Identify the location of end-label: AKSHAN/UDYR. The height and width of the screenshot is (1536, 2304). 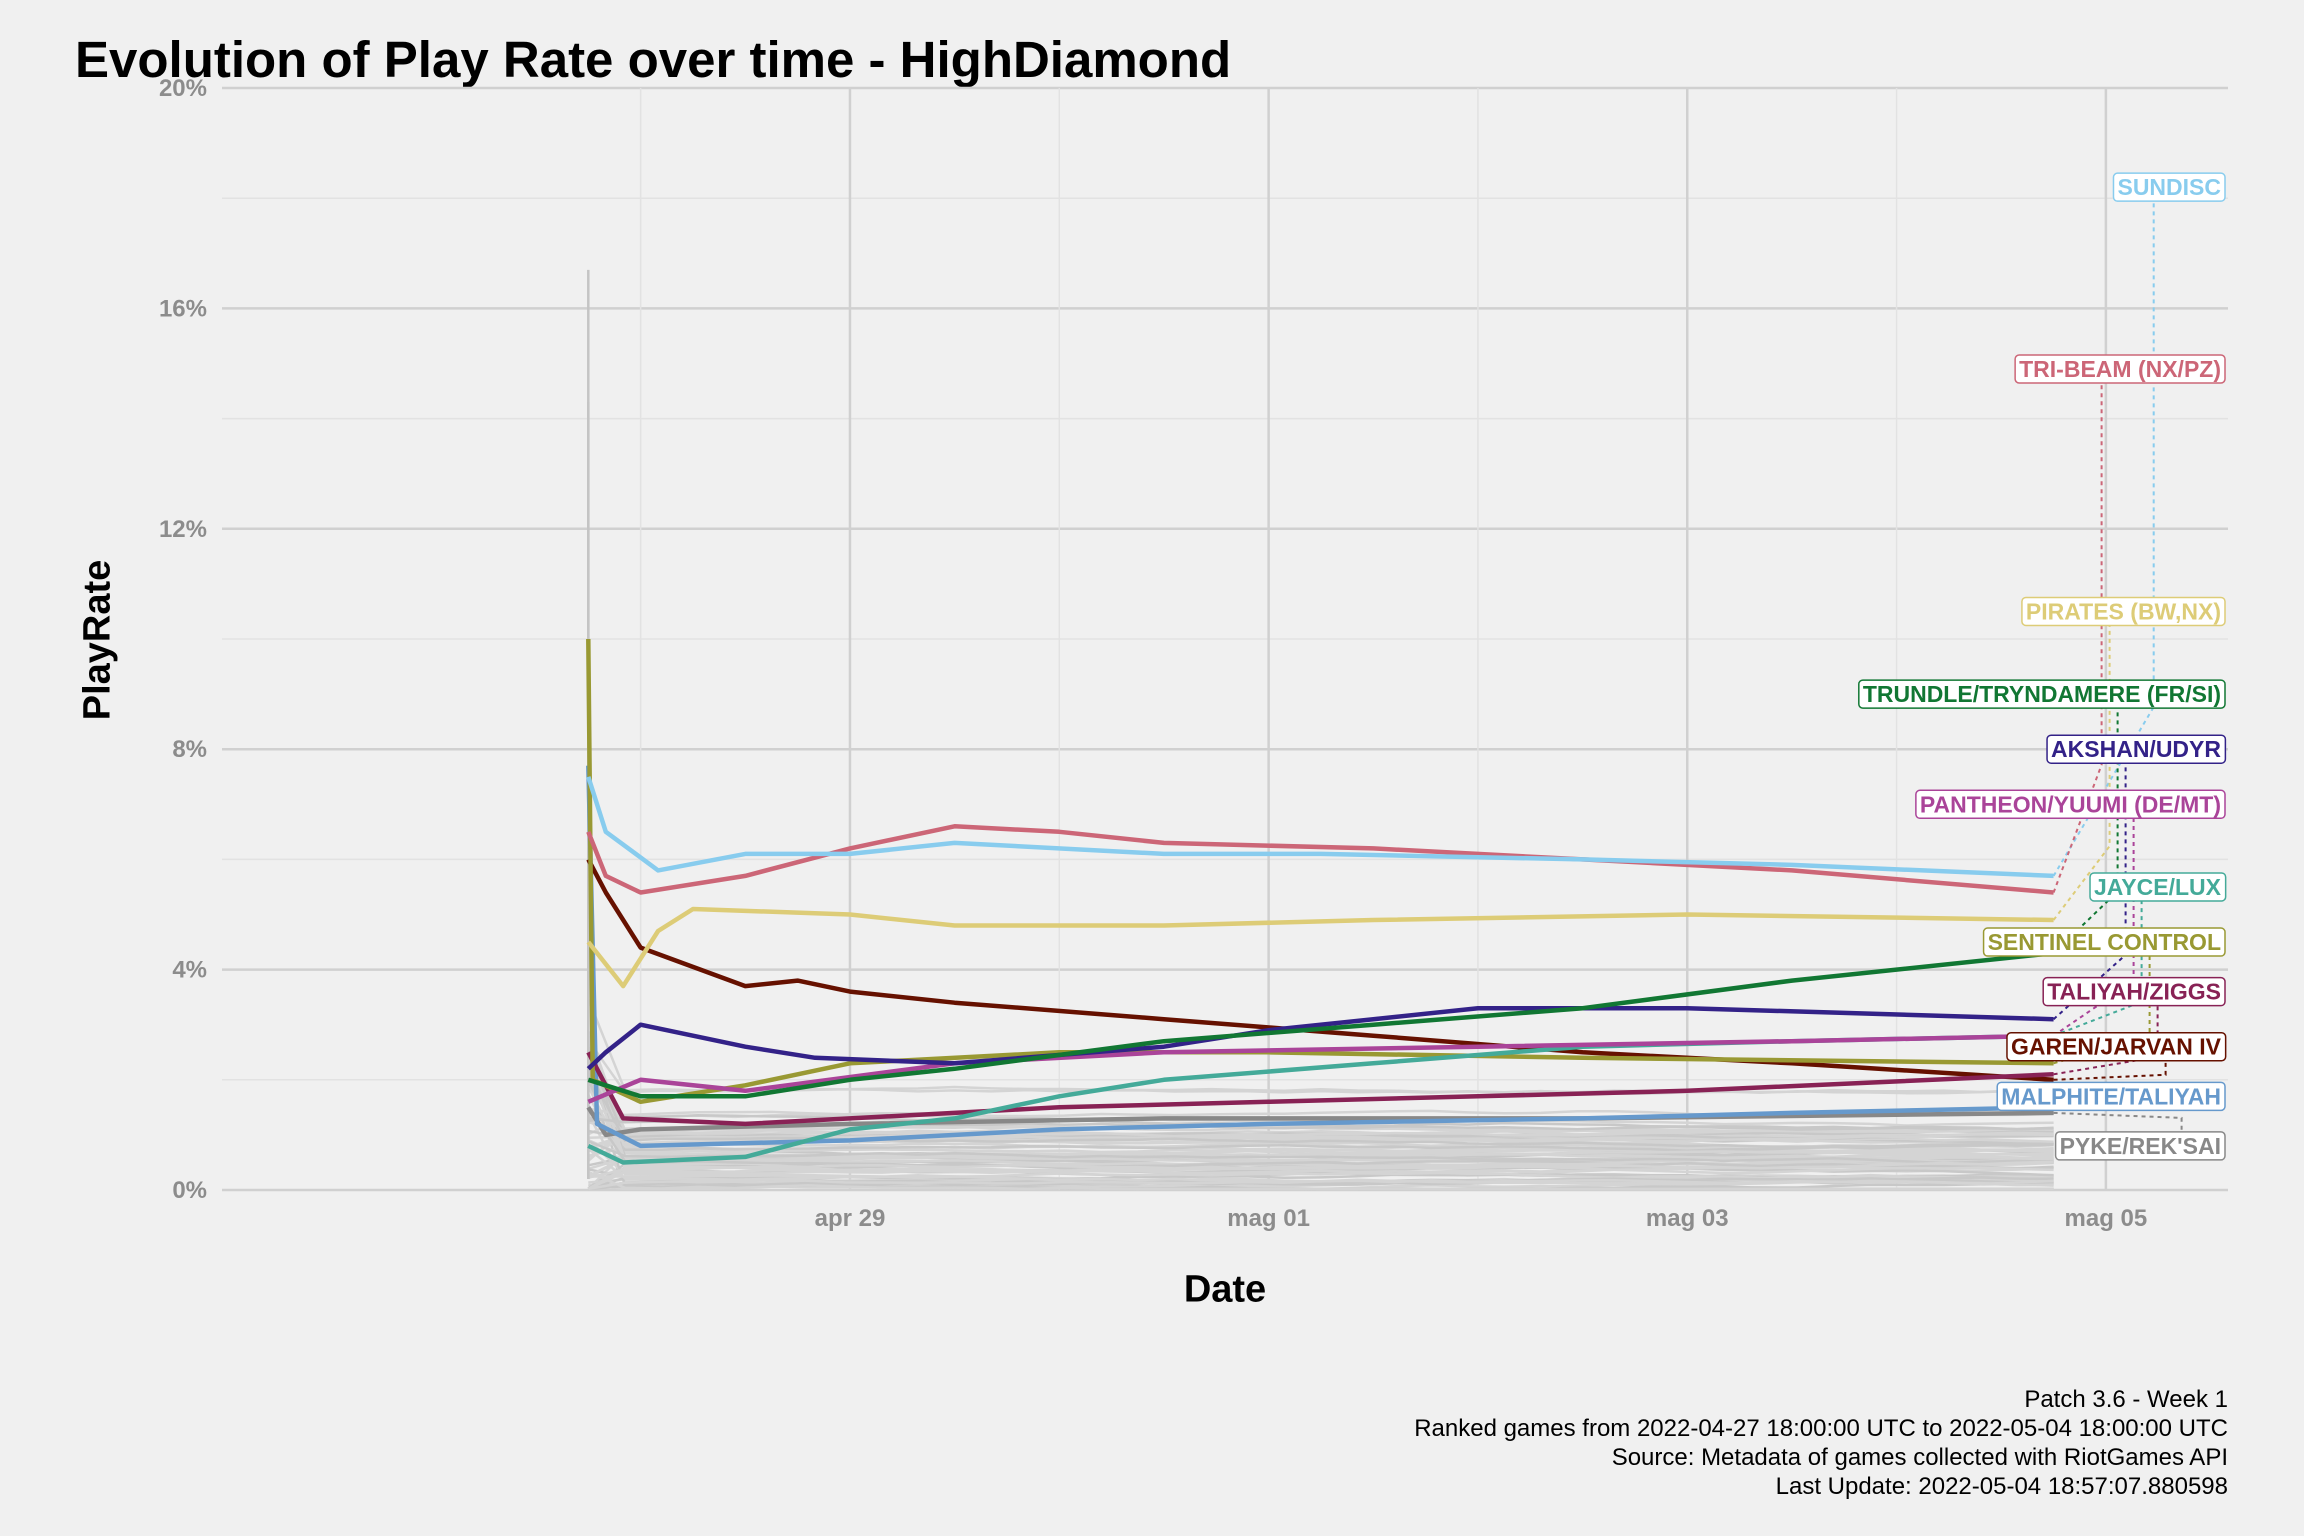
(2136, 749).